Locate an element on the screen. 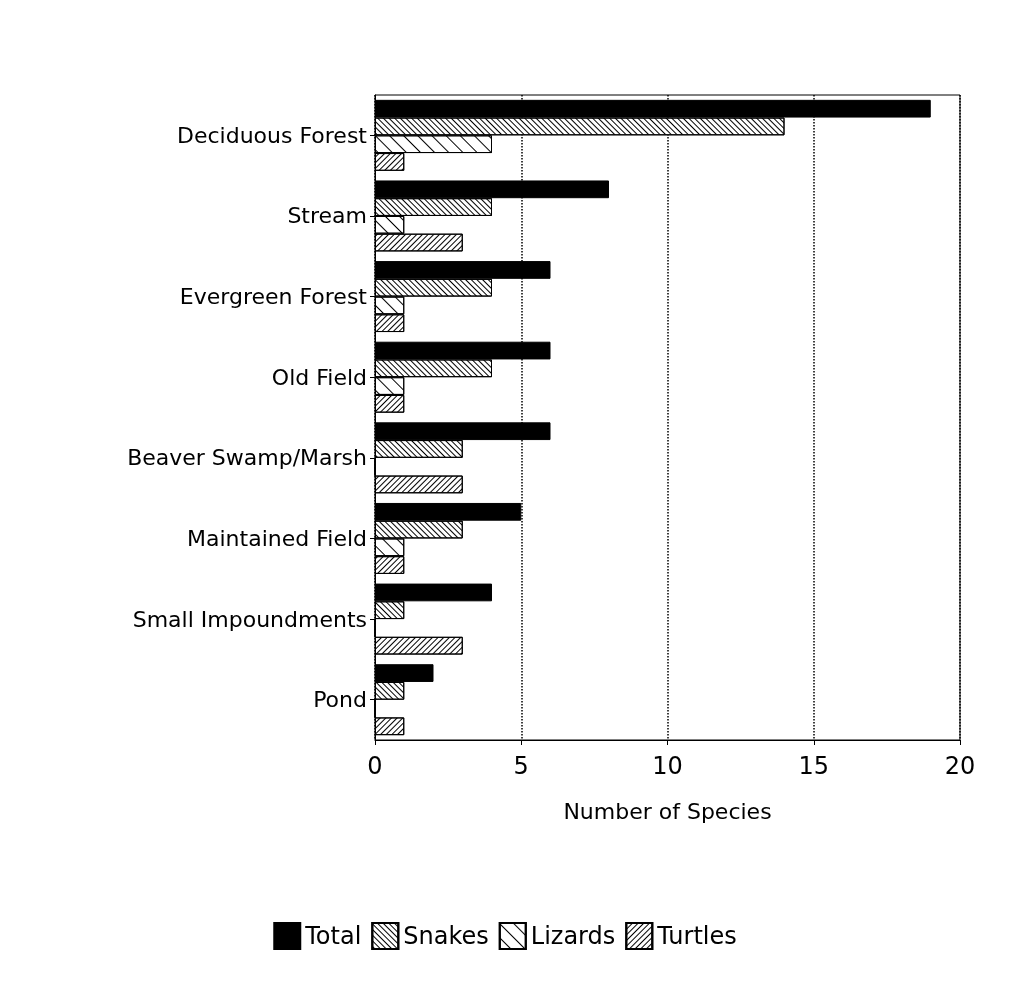  x-tick-label: 10 is located at coordinates (667, 766).